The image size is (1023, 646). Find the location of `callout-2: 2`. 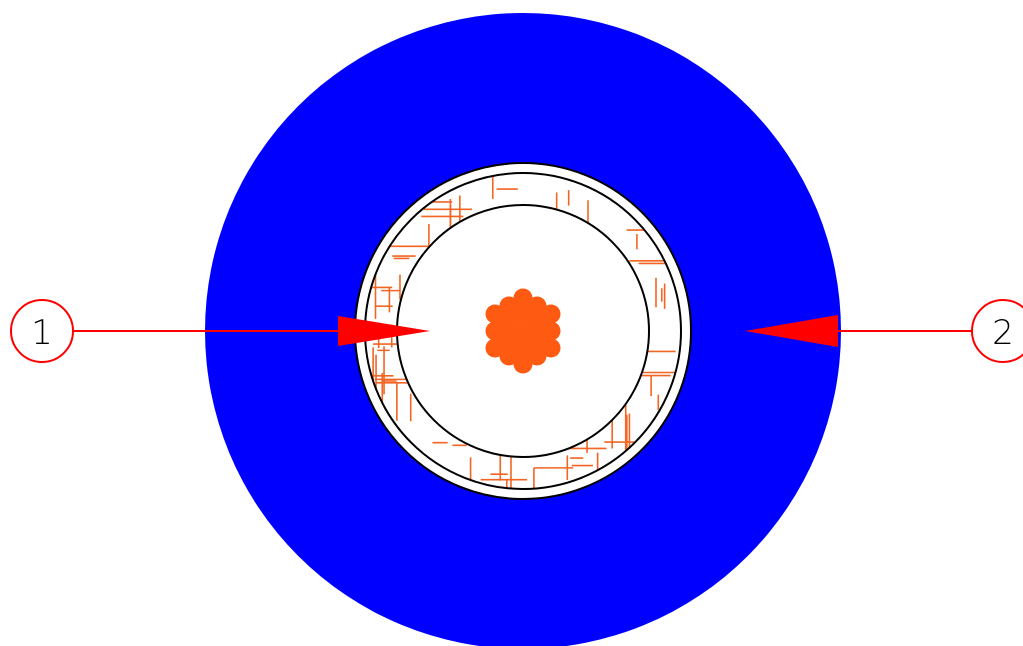

callout-2: 2 is located at coordinates (884, 331).